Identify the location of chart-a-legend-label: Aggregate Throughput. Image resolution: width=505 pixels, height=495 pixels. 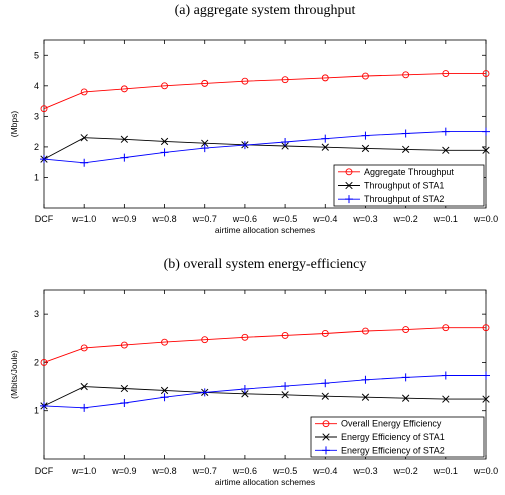
(409, 172).